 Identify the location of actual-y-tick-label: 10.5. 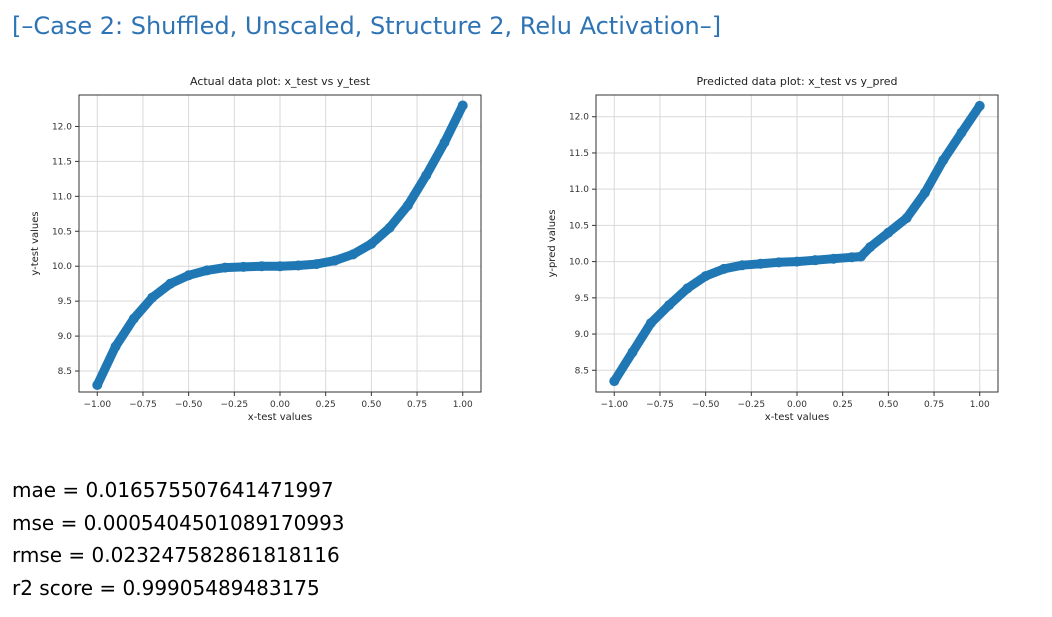
(62, 232).